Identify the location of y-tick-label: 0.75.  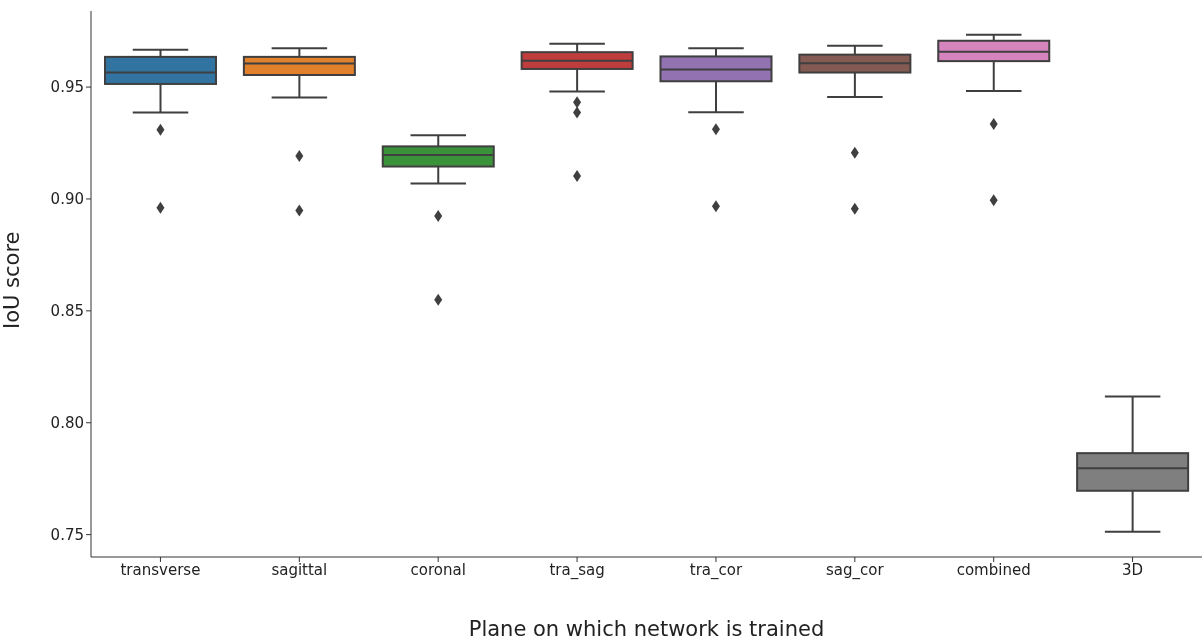
(67, 534).